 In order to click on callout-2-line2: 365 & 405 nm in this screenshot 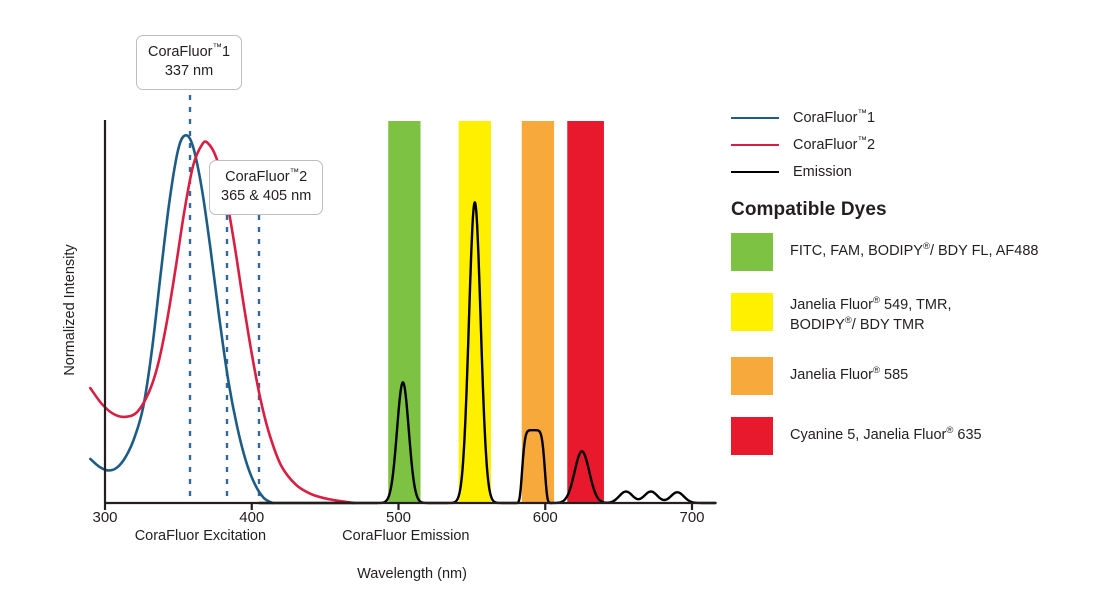, I will do `click(266, 196)`.